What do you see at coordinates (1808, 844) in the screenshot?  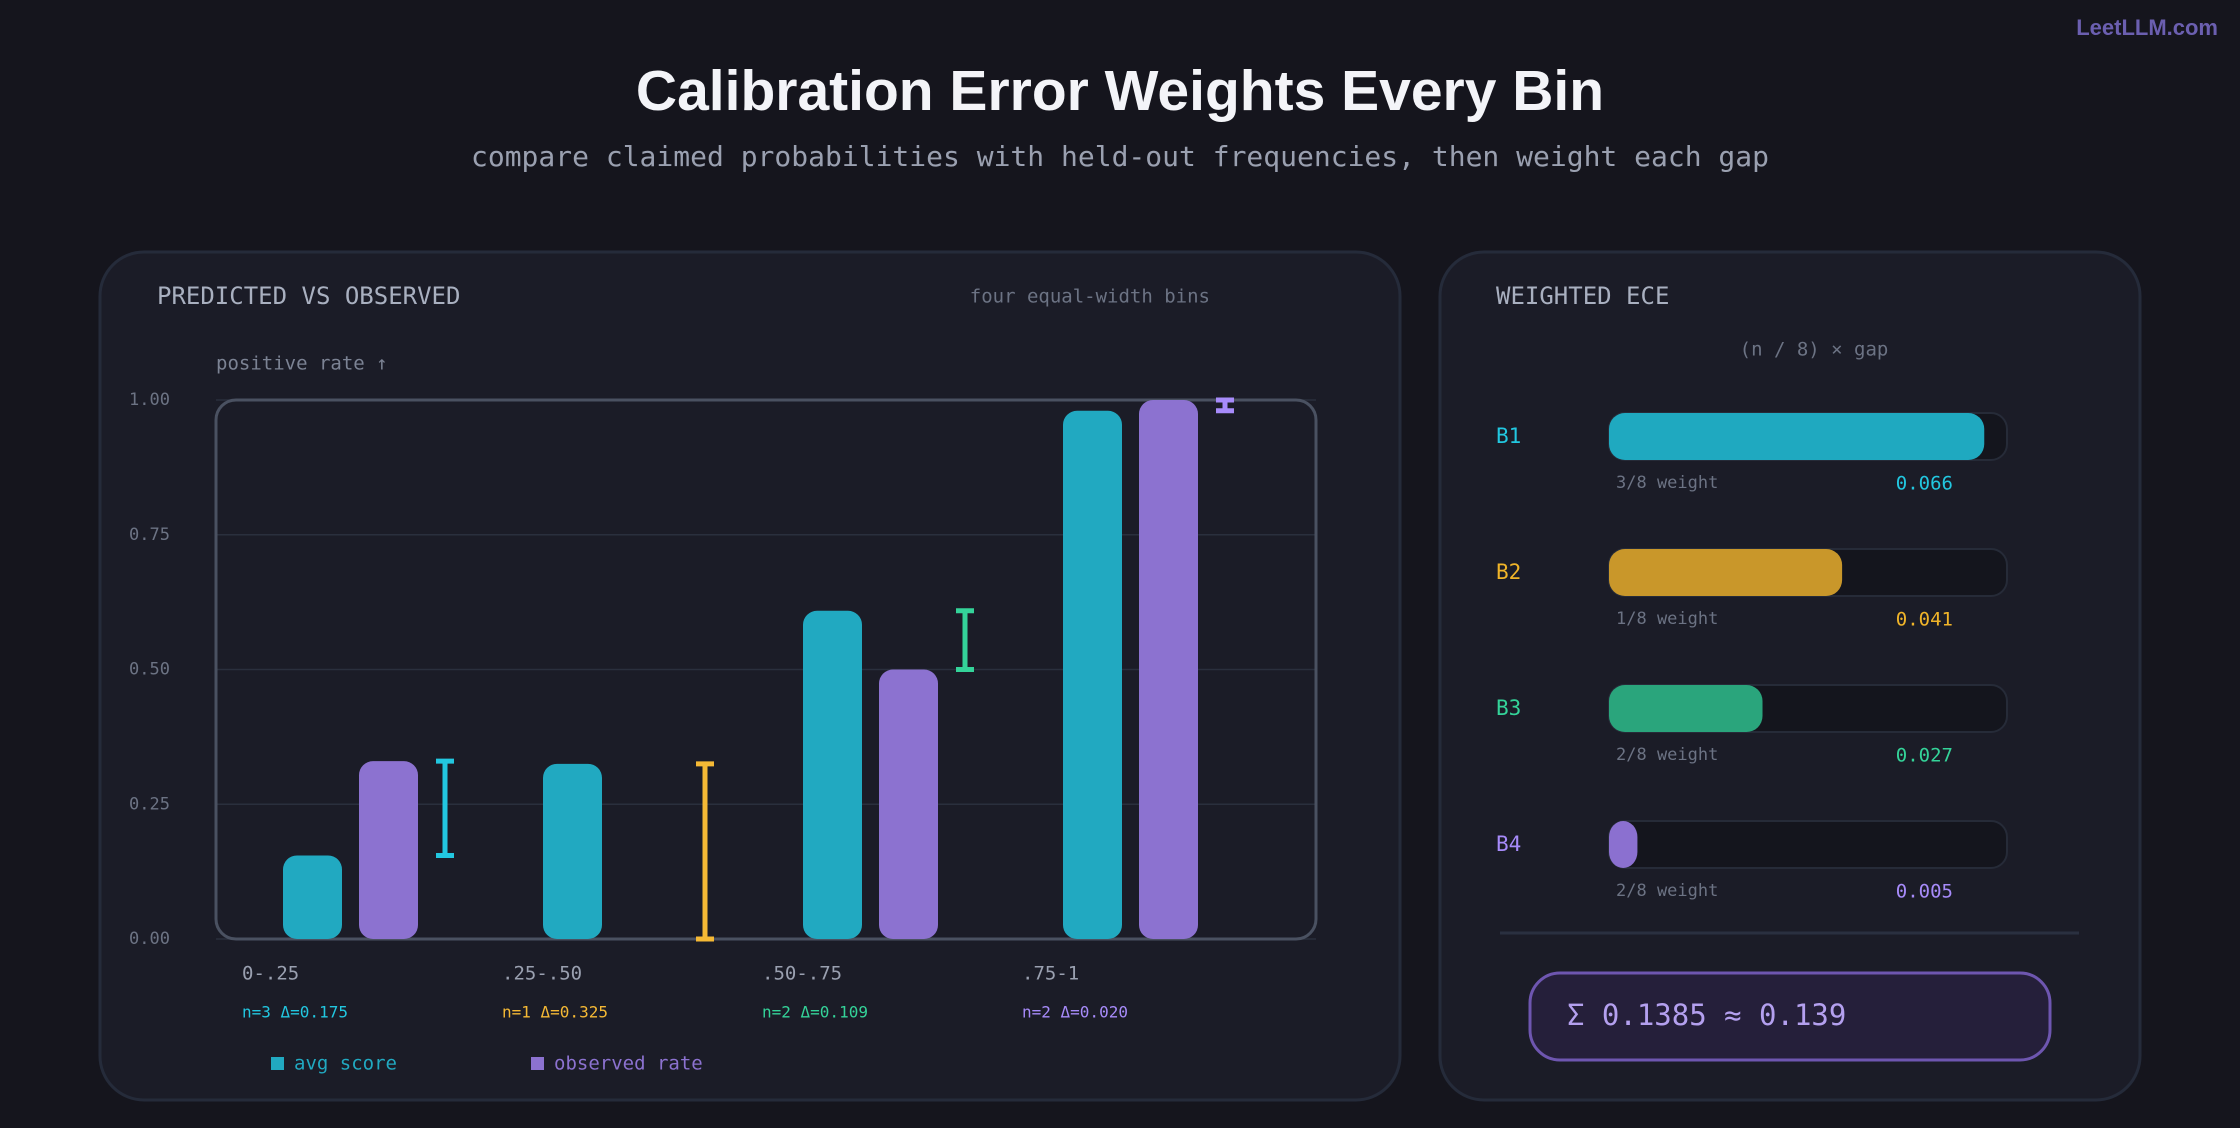 I see `track` at bounding box center [1808, 844].